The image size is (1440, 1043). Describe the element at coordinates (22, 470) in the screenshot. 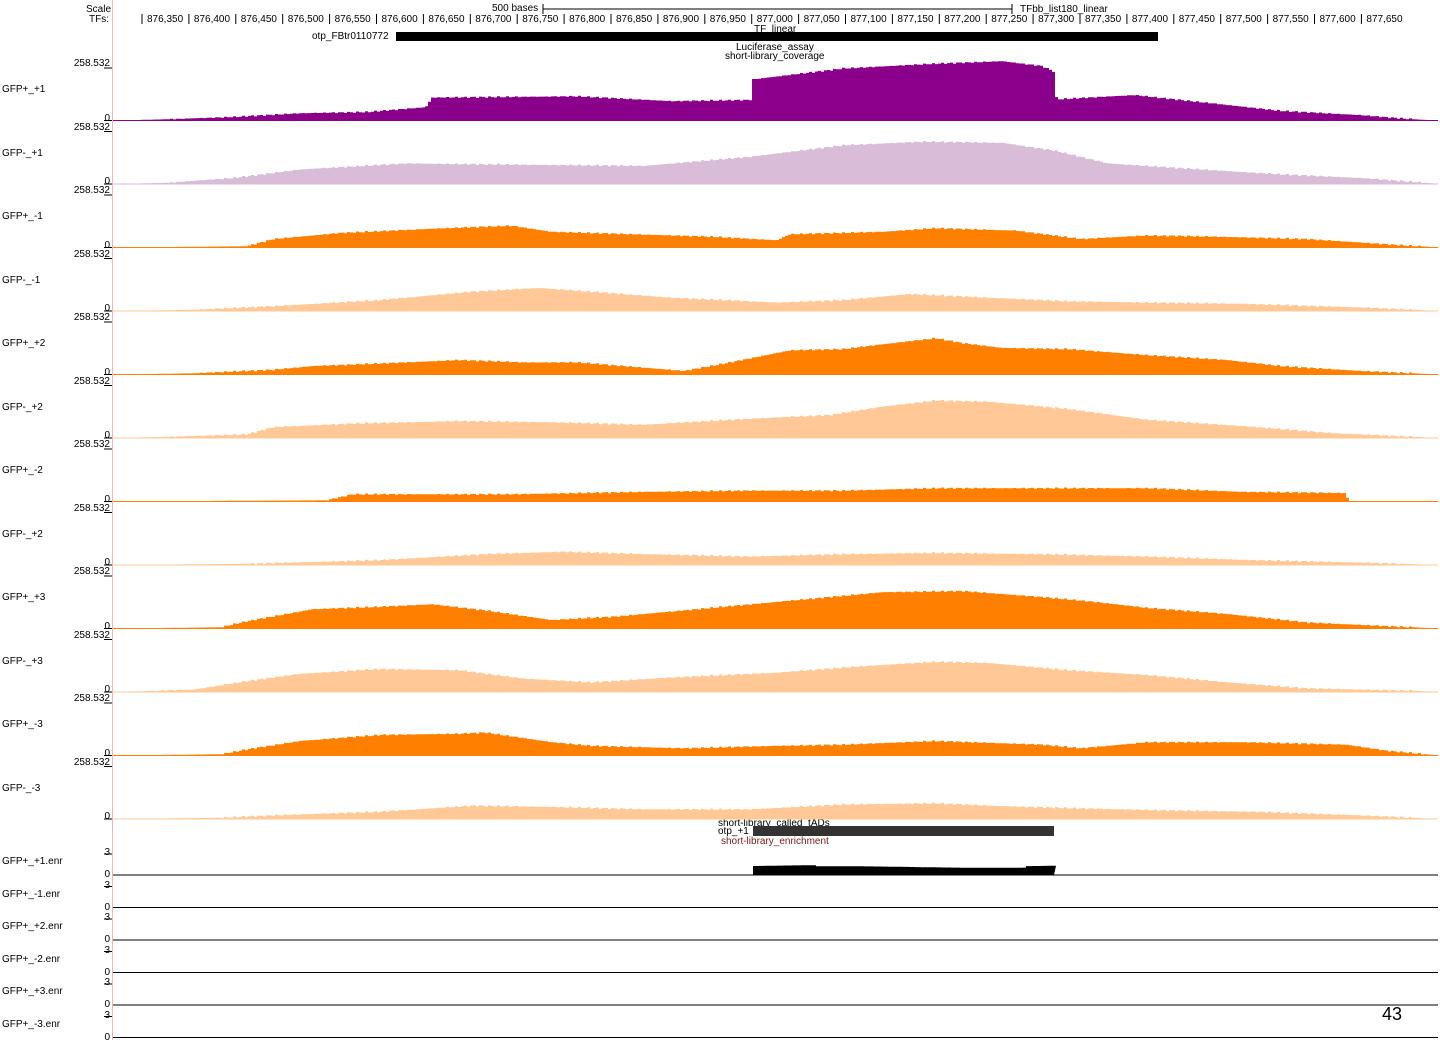

I see `track-name-label: GFP+_-2` at that location.